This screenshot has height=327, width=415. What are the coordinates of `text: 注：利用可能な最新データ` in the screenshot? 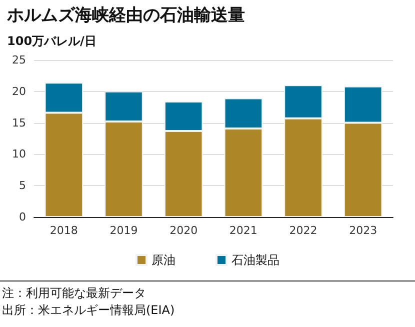 It's located at (74, 293).